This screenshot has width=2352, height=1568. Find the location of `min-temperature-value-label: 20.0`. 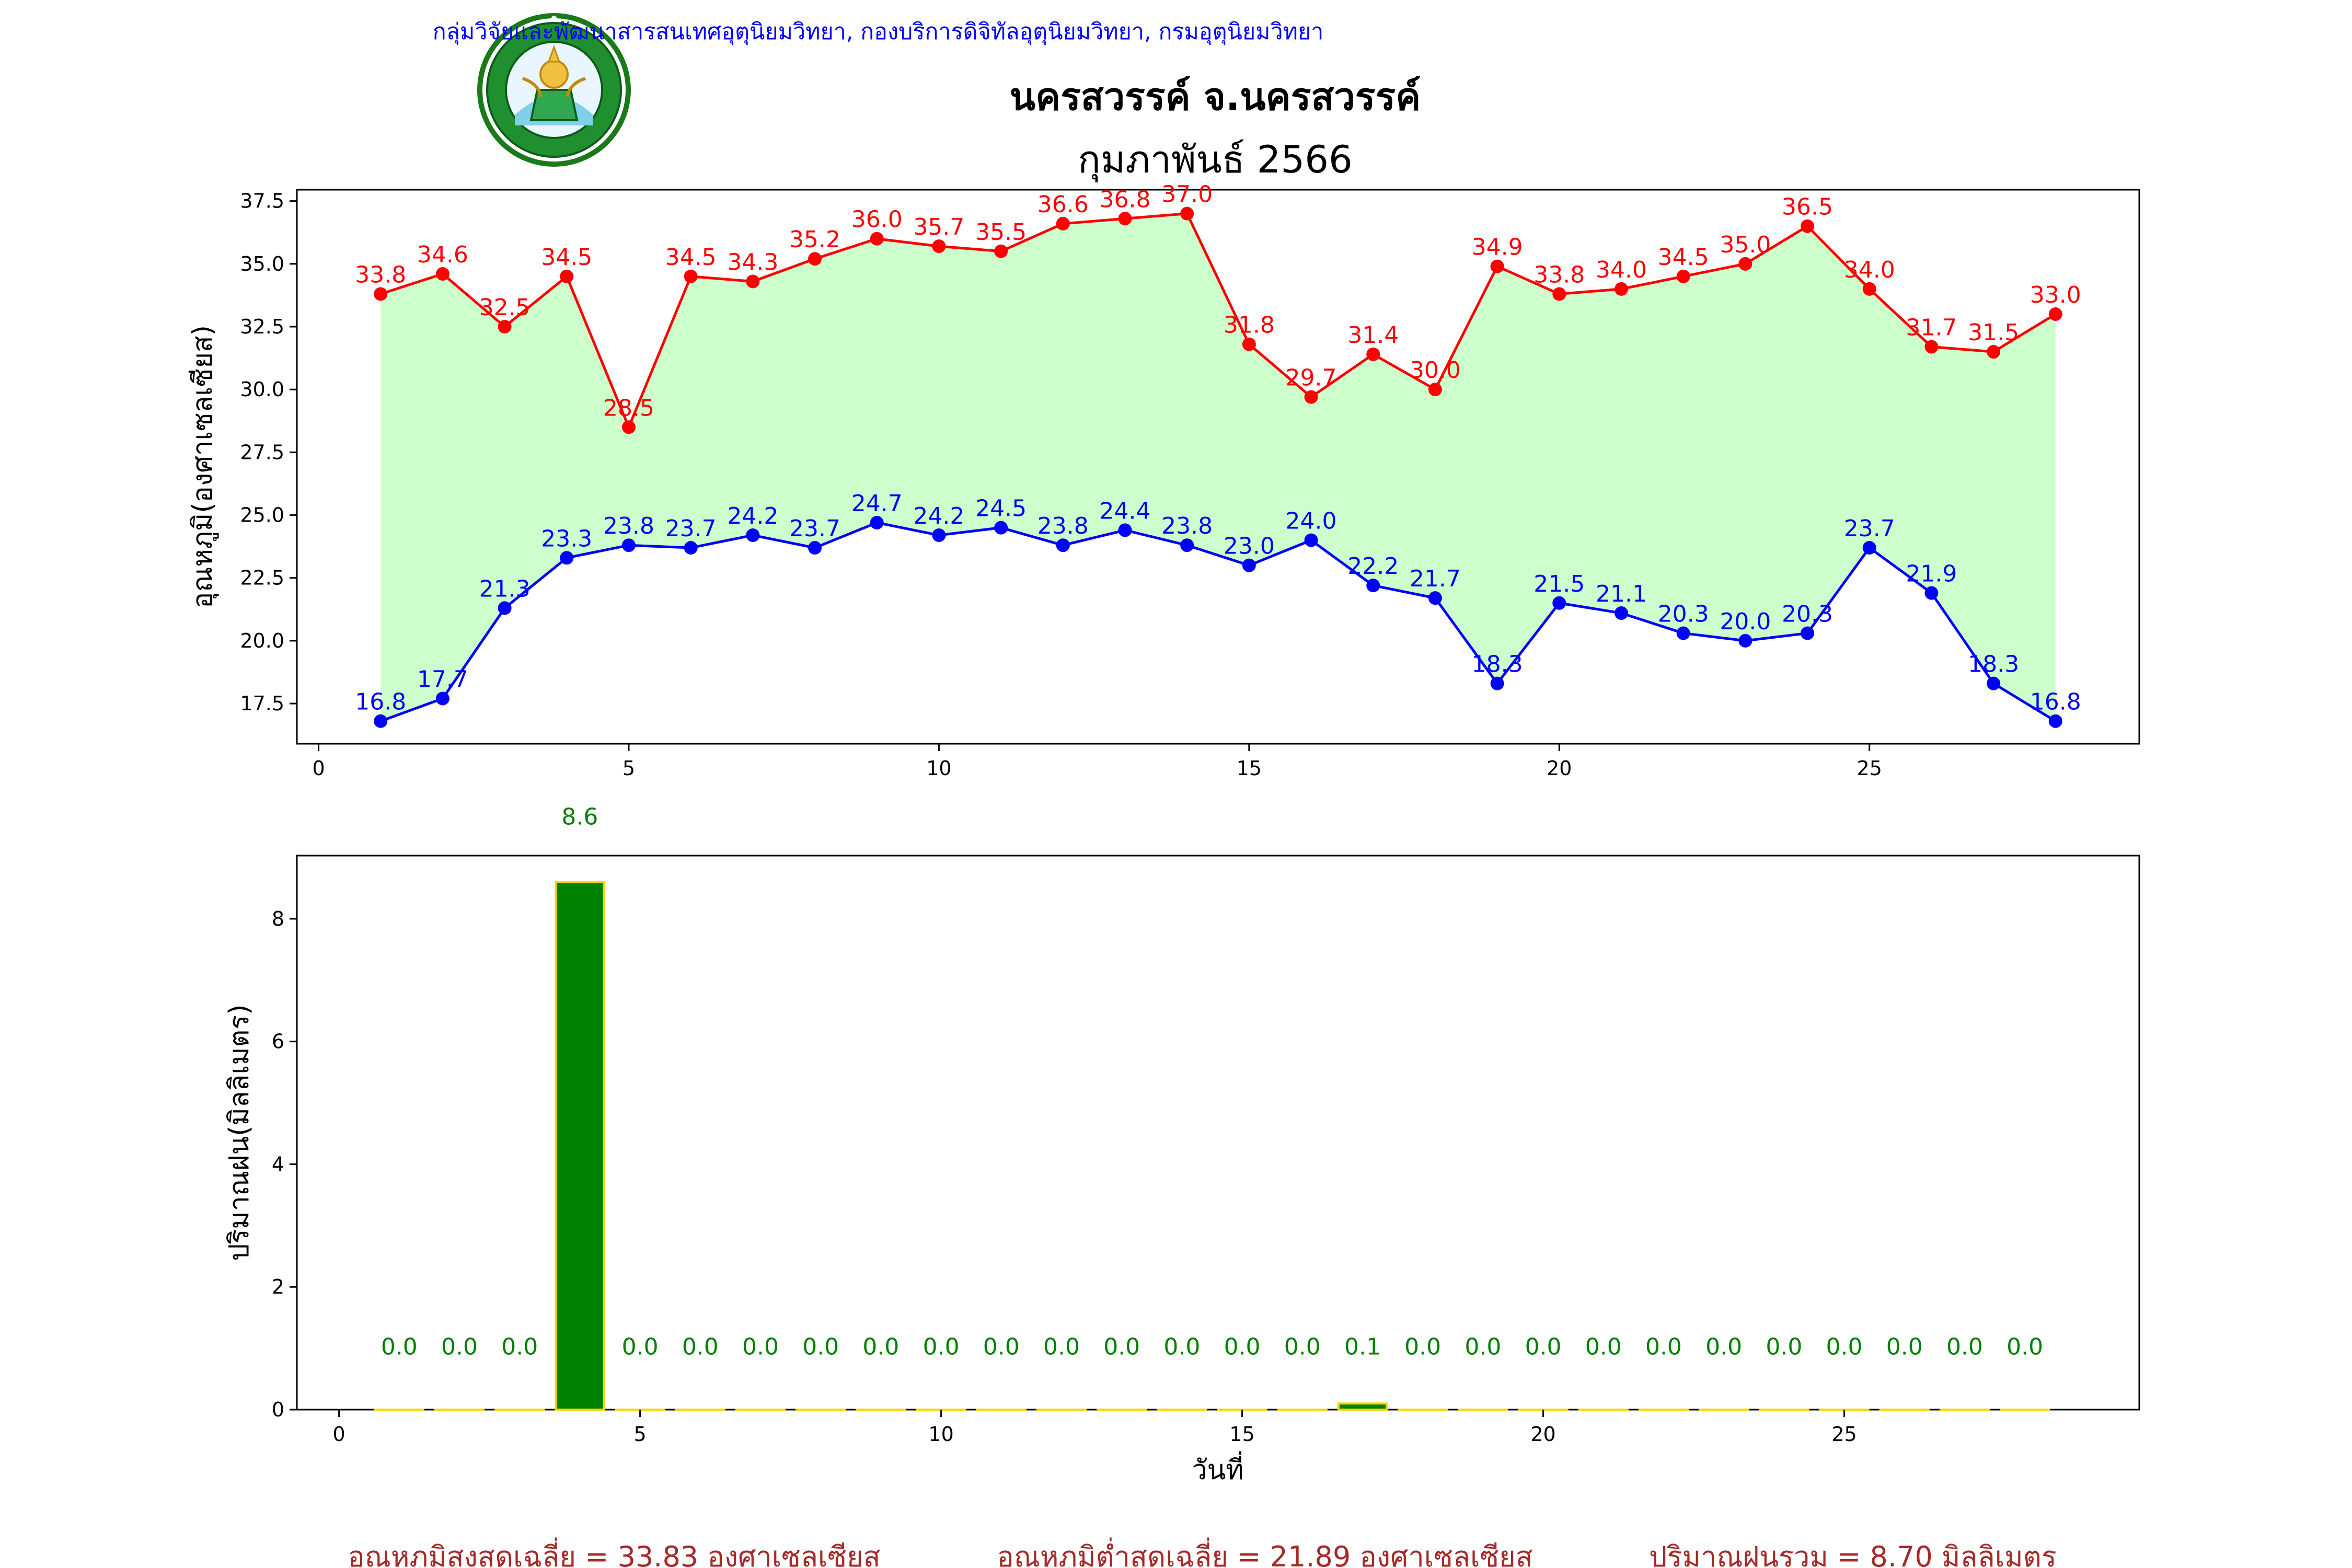

min-temperature-value-label: 20.0 is located at coordinates (1745, 621).